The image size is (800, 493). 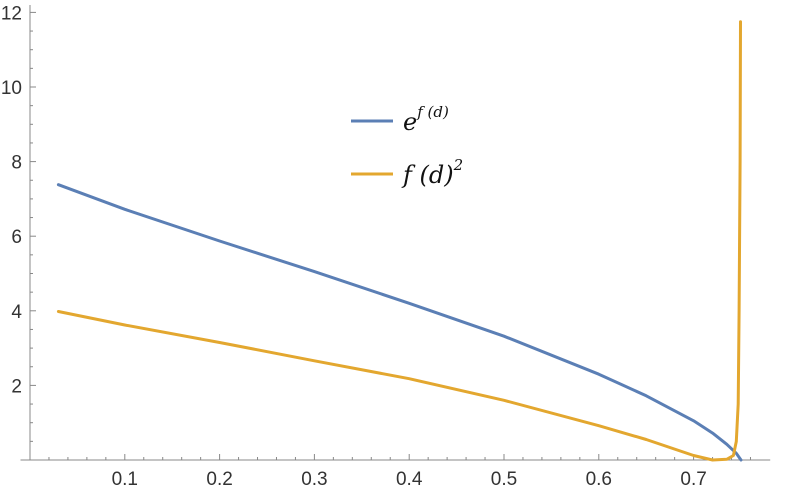 What do you see at coordinates (16, 386) in the screenshot?
I see `y-tick-label: 2` at bounding box center [16, 386].